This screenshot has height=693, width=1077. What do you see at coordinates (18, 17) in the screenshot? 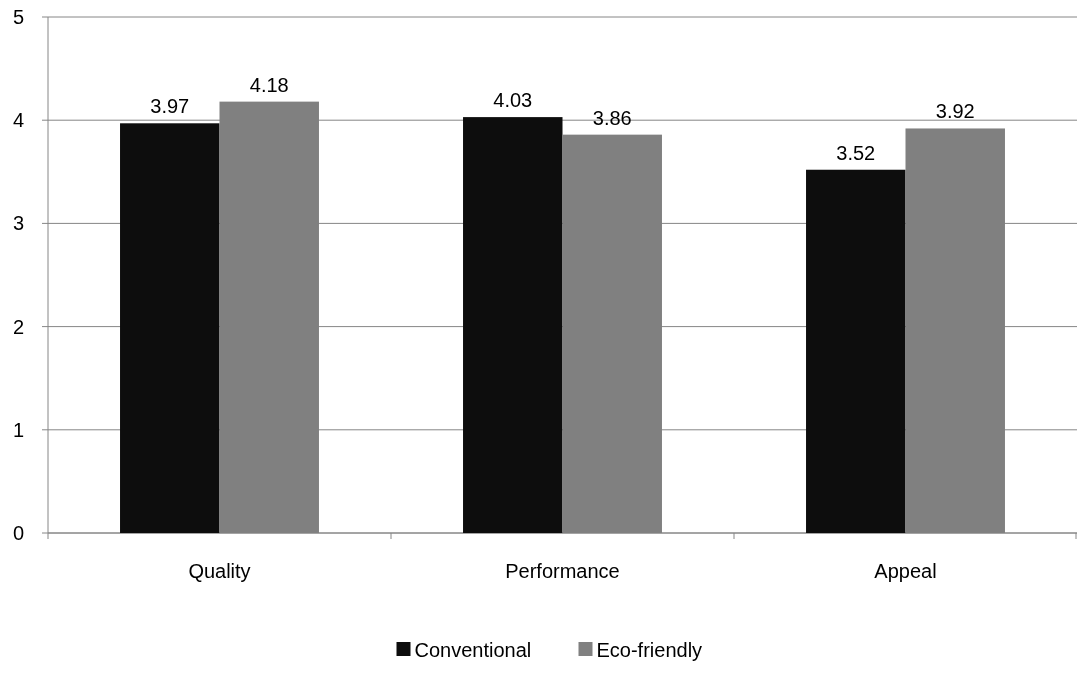
I see `y-tick-label: 5` at bounding box center [18, 17].